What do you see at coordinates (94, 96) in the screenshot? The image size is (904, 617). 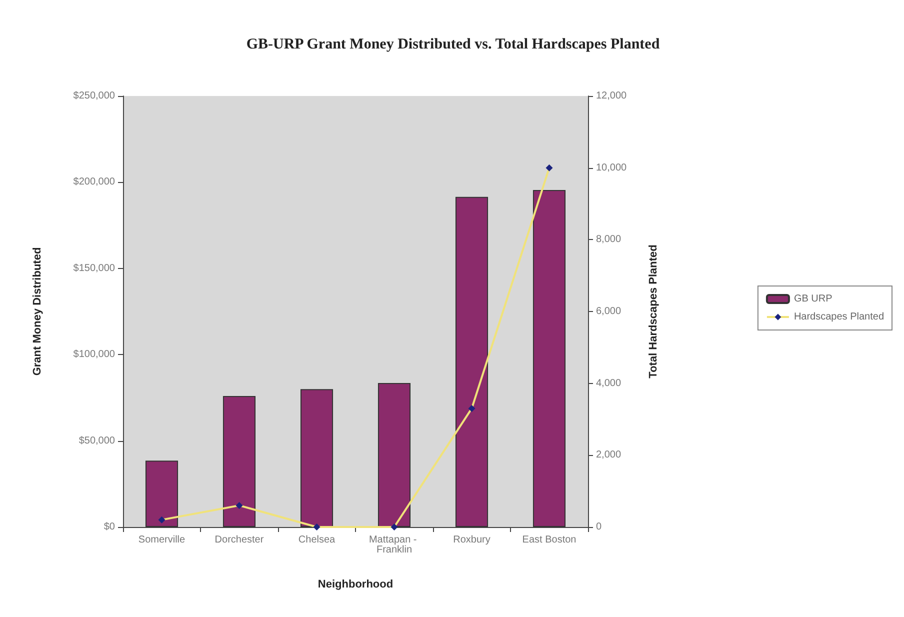 I see `y-tick-label: $250,000` at bounding box center [94, 96].